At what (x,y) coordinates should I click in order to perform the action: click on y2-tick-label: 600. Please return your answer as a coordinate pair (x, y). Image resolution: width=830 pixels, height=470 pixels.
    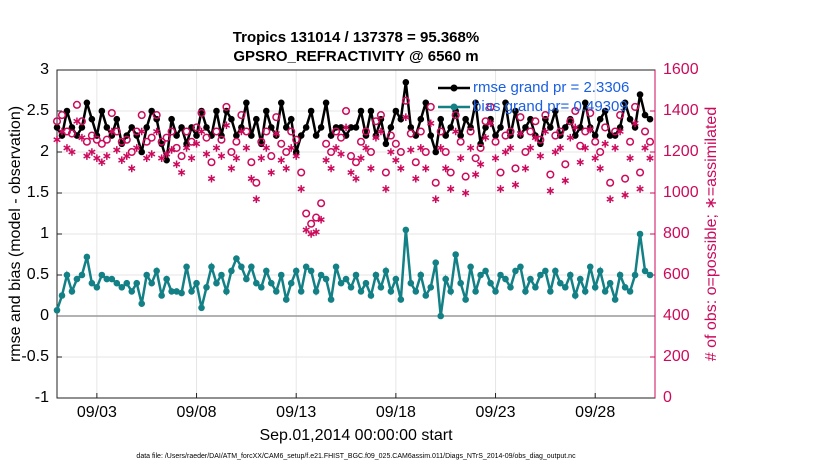
    Looking at the image, I should click on (676, 274).